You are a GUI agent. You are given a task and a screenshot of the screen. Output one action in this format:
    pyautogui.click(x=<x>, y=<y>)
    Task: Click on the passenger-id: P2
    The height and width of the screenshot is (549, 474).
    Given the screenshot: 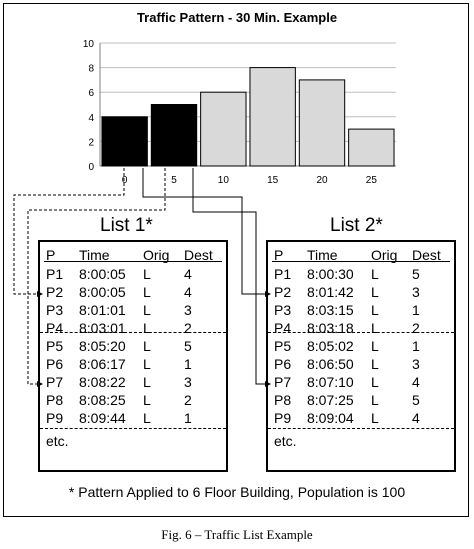 What is the action you would take?
    pyautogui.click(x=283, y=292)
    